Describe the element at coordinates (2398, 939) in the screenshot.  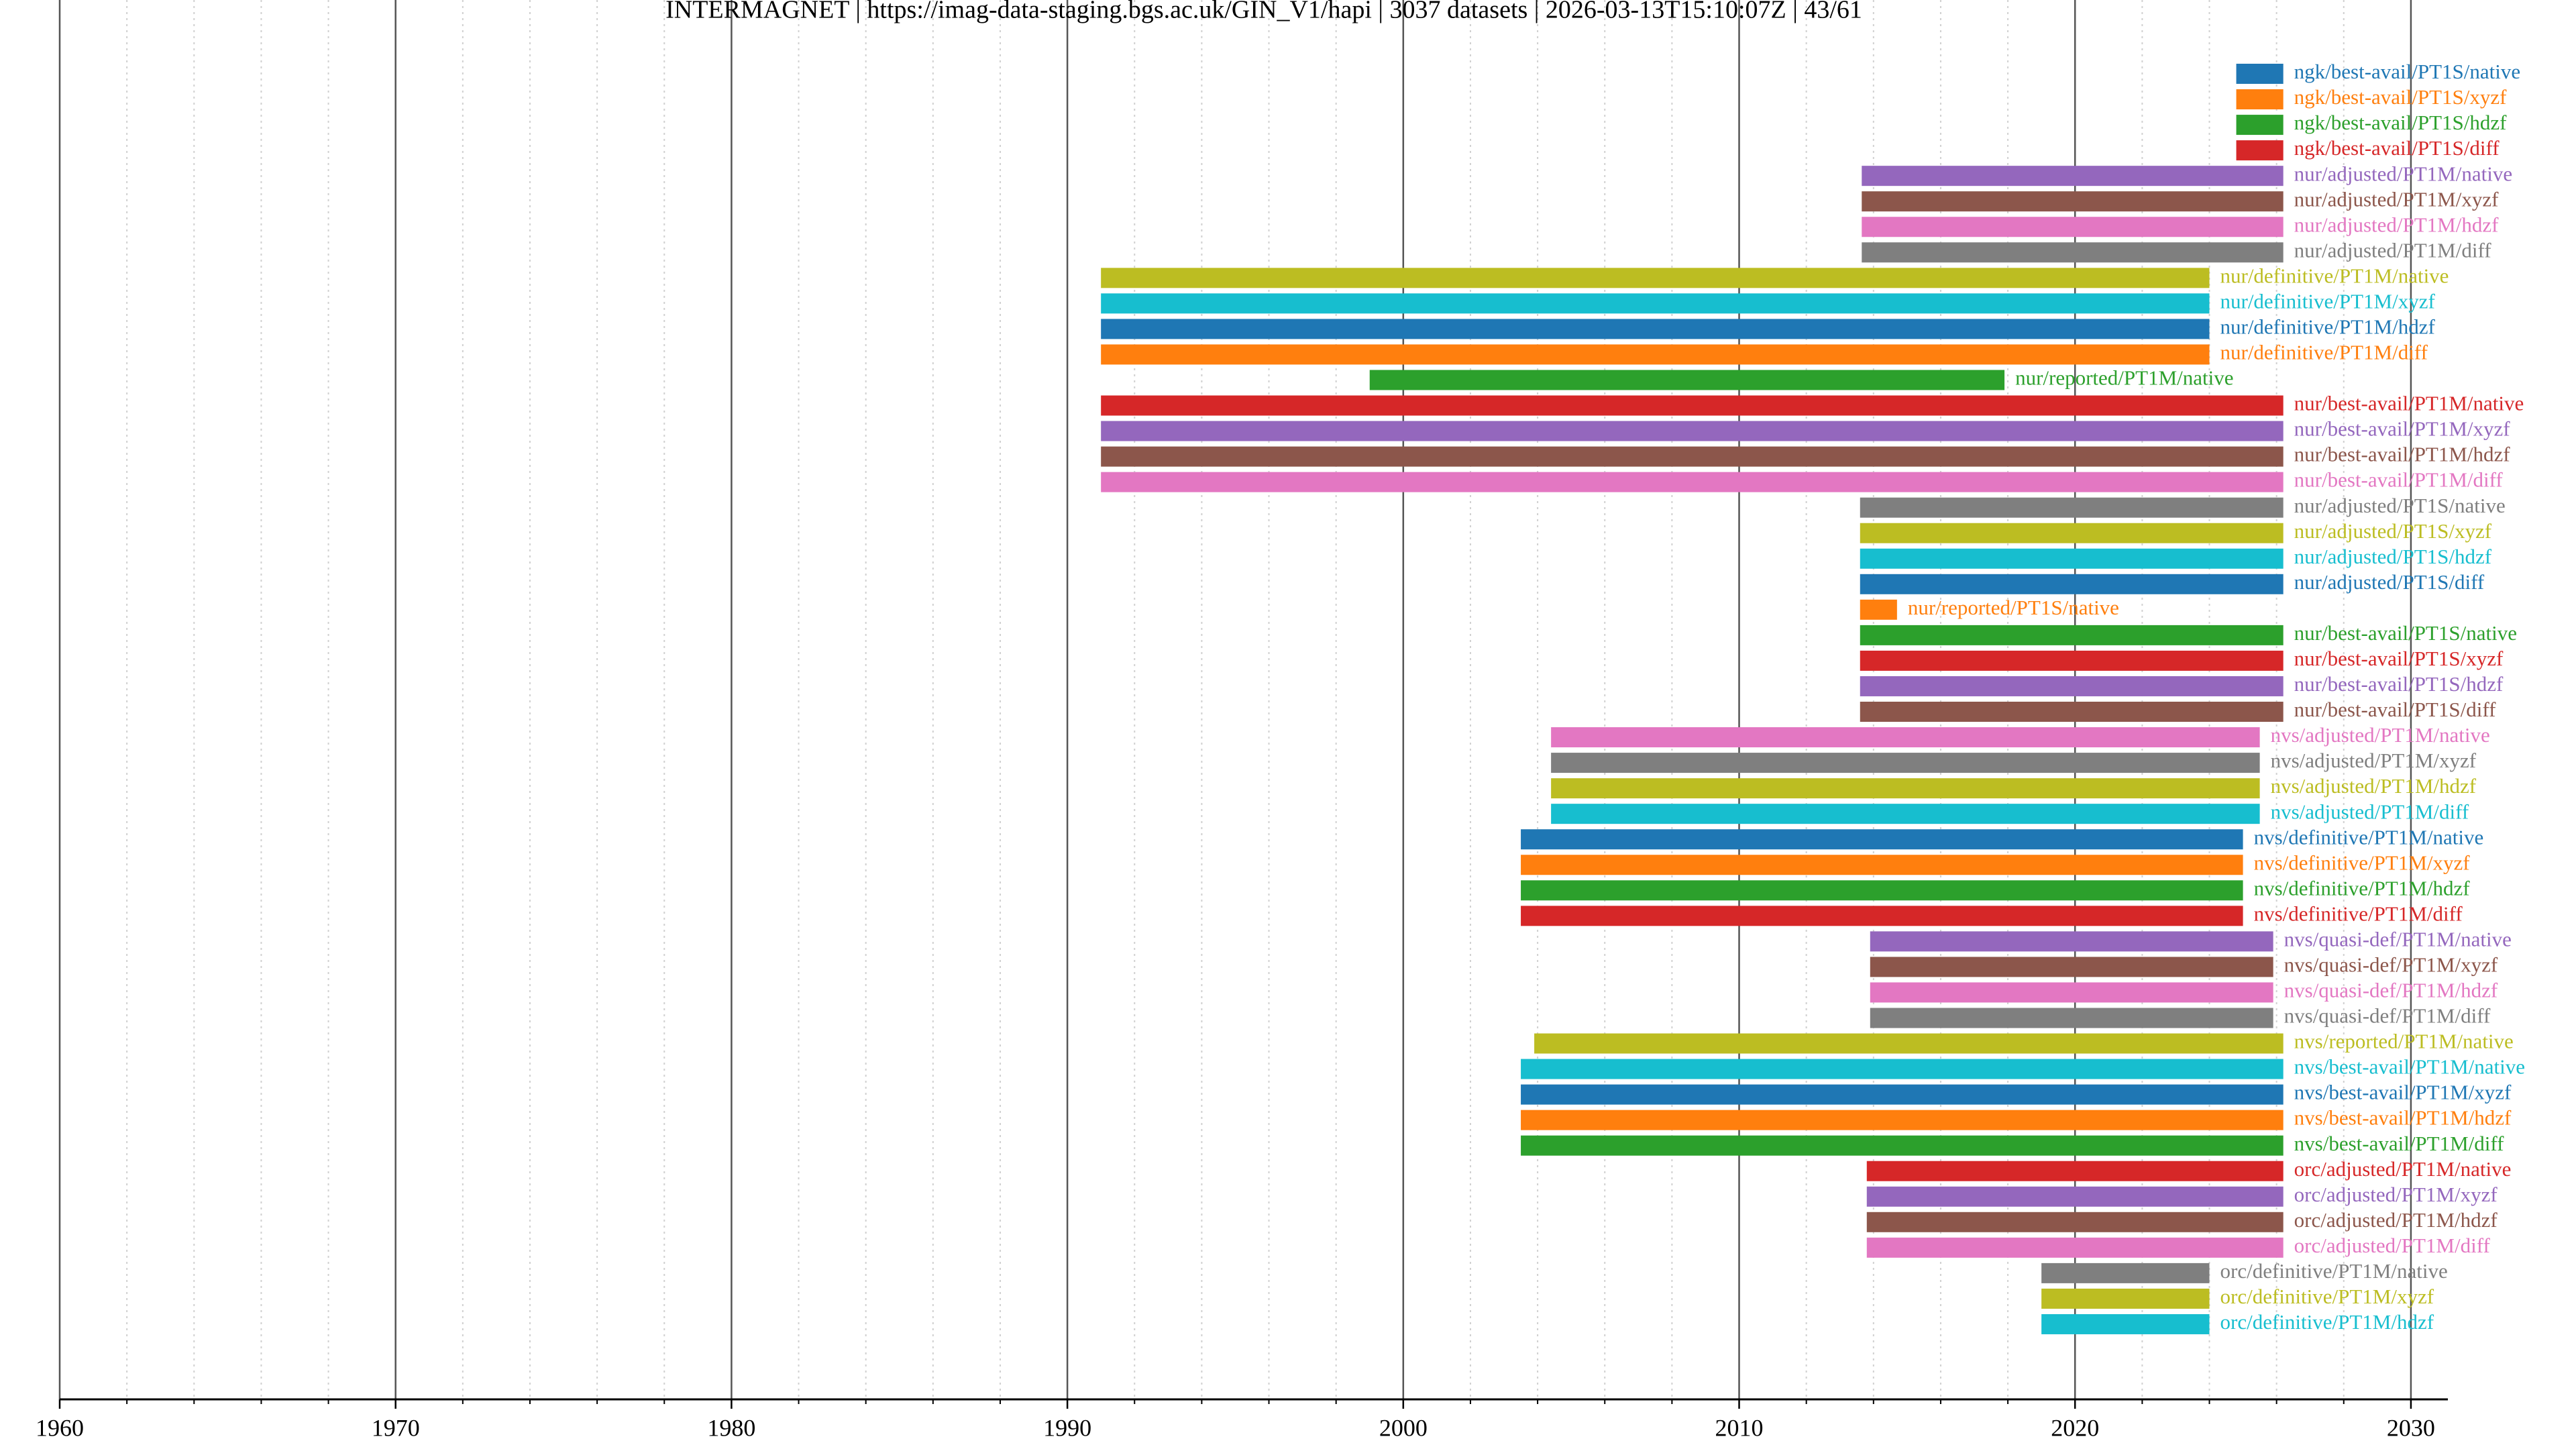
I see `bar-label: nvs/quasi-def/PT1M/native` at that location.